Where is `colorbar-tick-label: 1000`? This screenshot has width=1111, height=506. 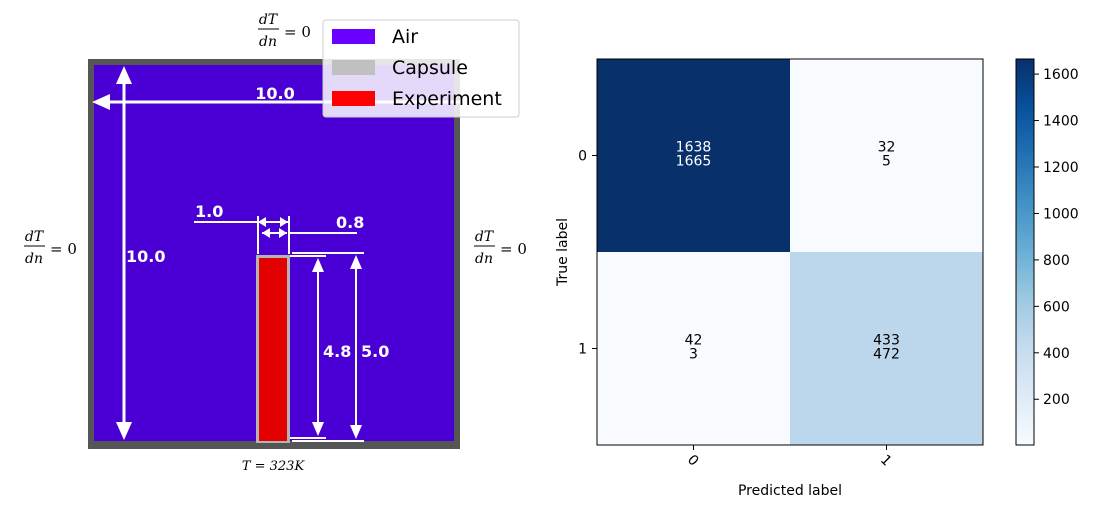 colorbar-tick-label: 1000 is located at coordinates (1061, 214).